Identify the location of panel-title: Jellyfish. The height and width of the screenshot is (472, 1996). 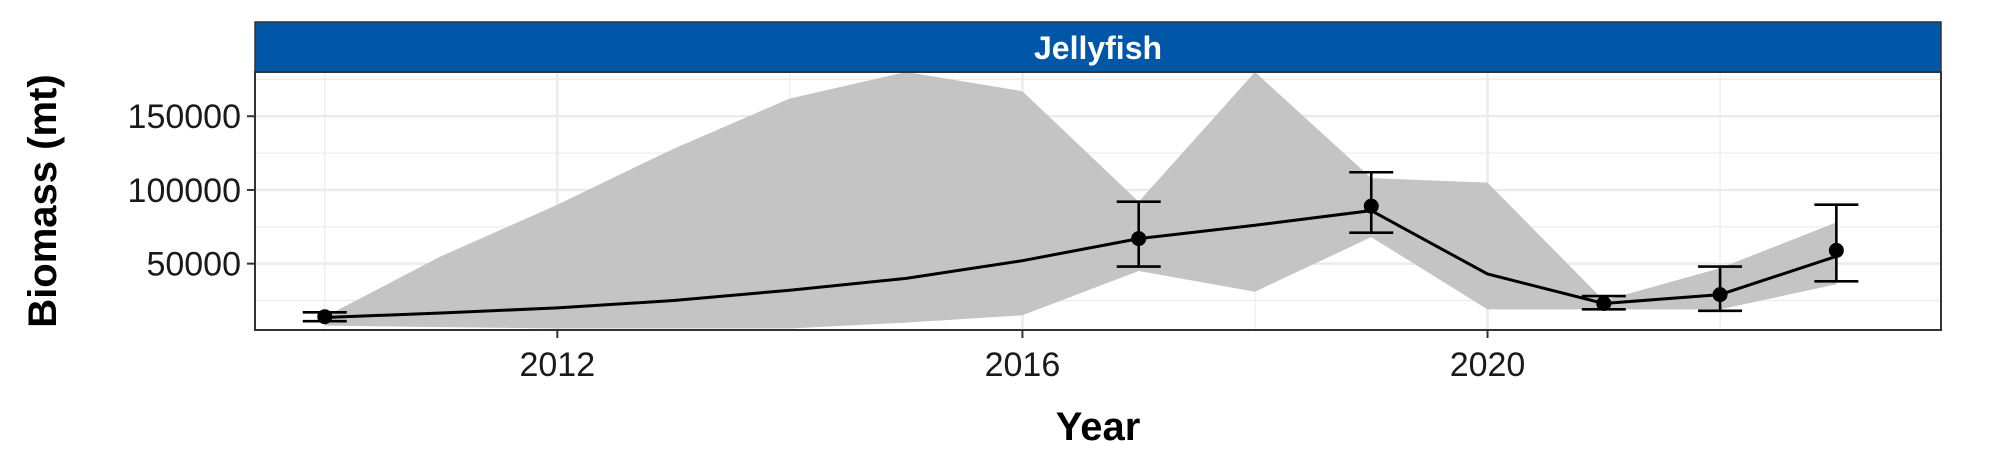
(1098, 48).